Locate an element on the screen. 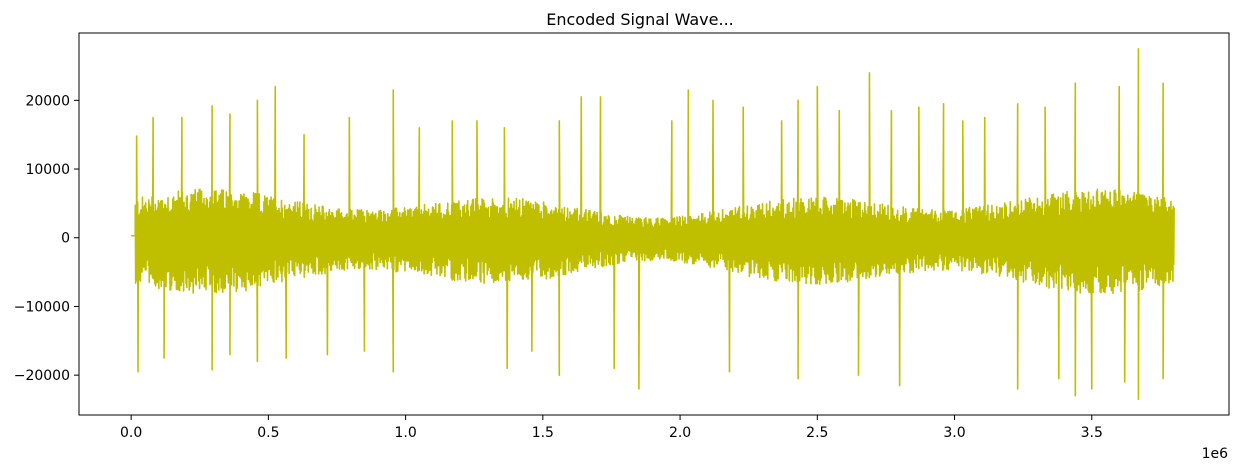  y-tick-label: −20000 is located at coordinates (42, 376).